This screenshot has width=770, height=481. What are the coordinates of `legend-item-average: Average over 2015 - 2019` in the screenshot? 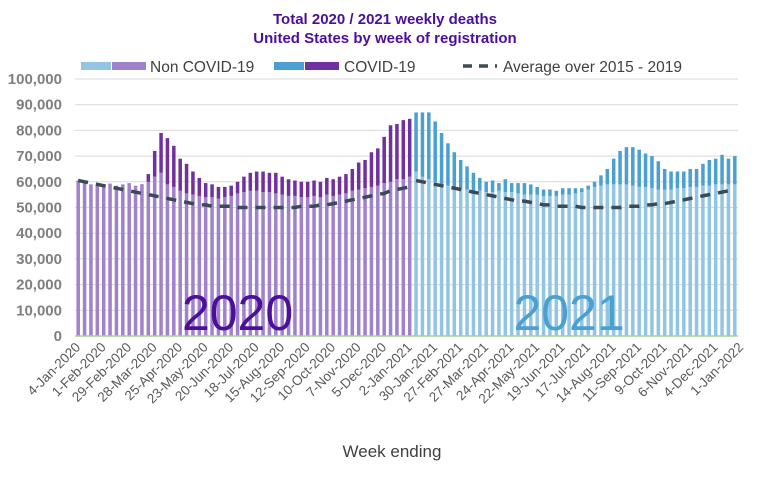 It's located at (572, 67).